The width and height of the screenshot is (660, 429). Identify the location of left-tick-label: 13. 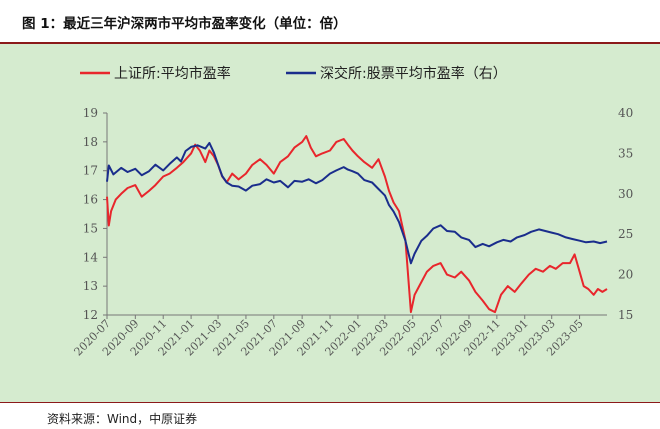
(90, 286).